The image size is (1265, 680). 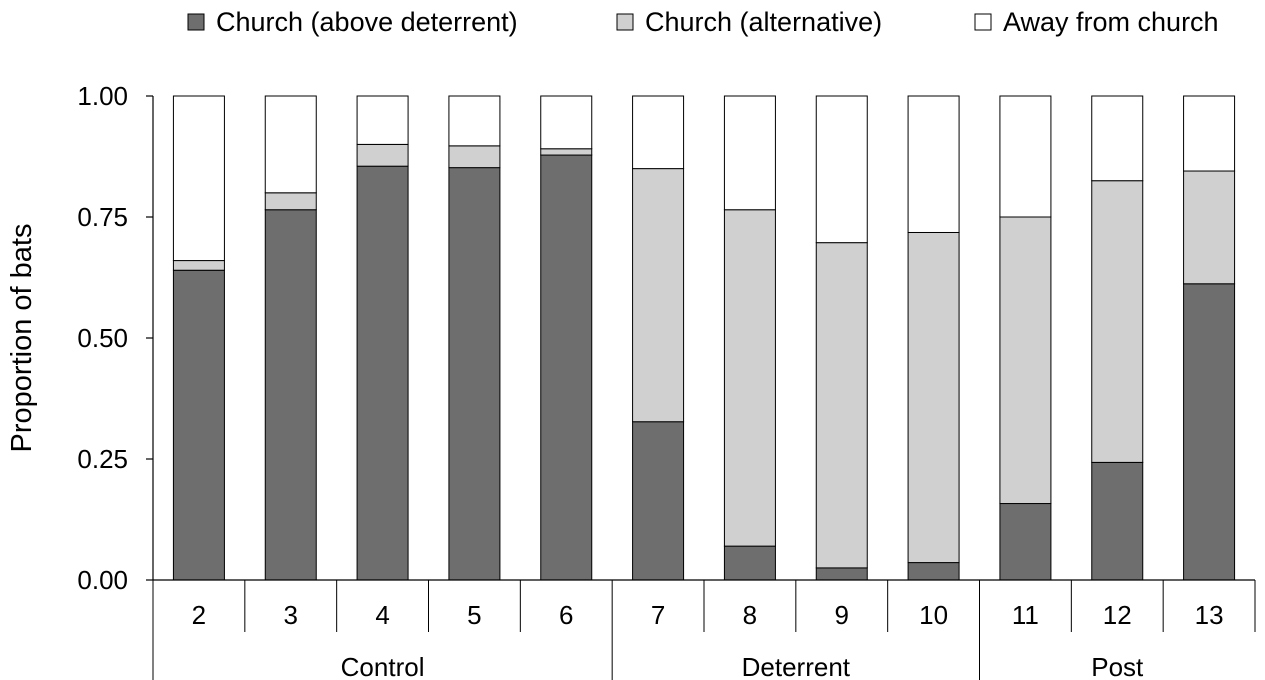 What do you see at coordinates (382, 615) in the screenshot?
I see `x-tick-label: 4` at bounding box center [382, 615].